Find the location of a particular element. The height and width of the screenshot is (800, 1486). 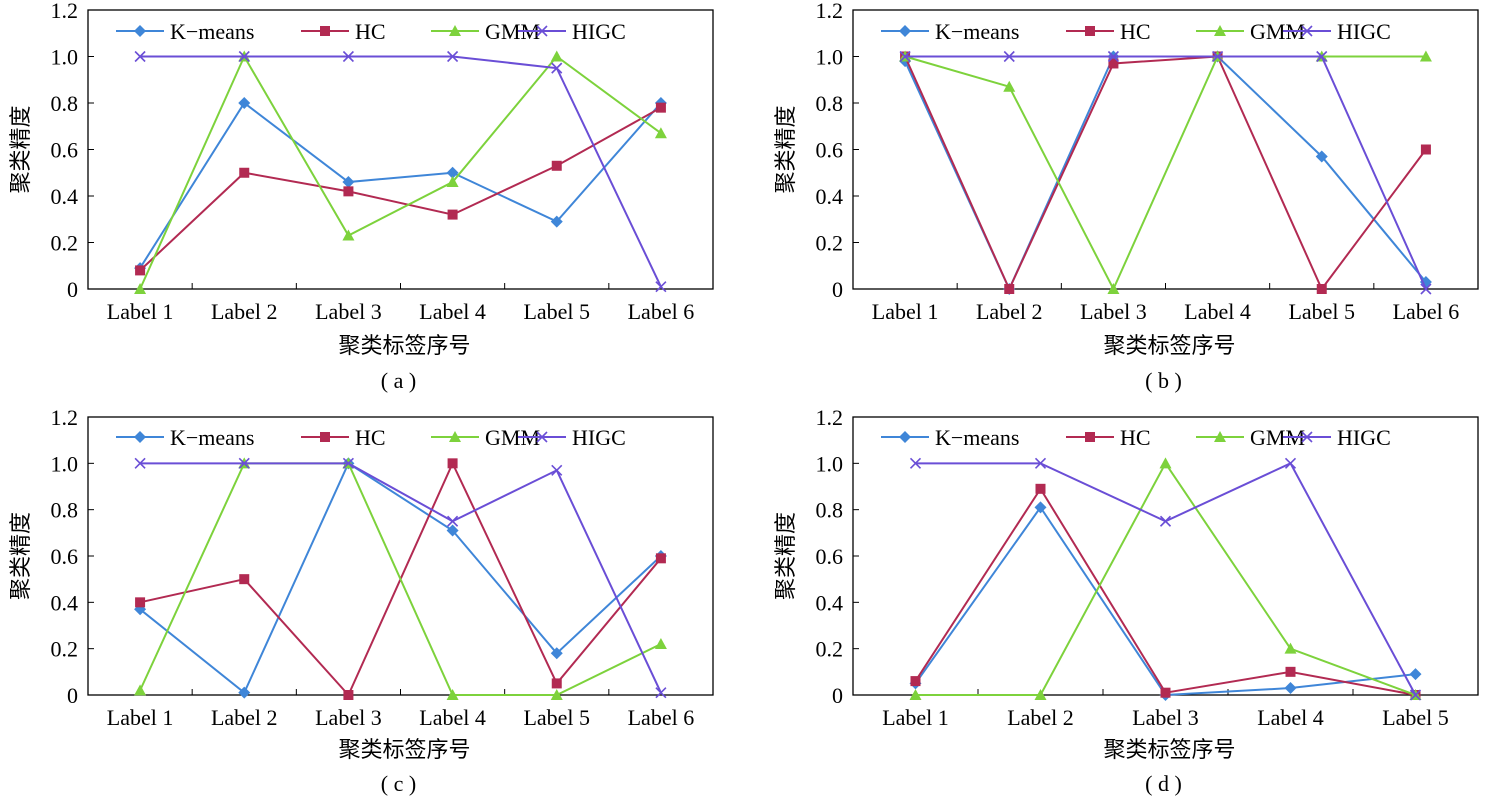

legend: K−means HC GMM HIGC is located at coordinates (371, 437).